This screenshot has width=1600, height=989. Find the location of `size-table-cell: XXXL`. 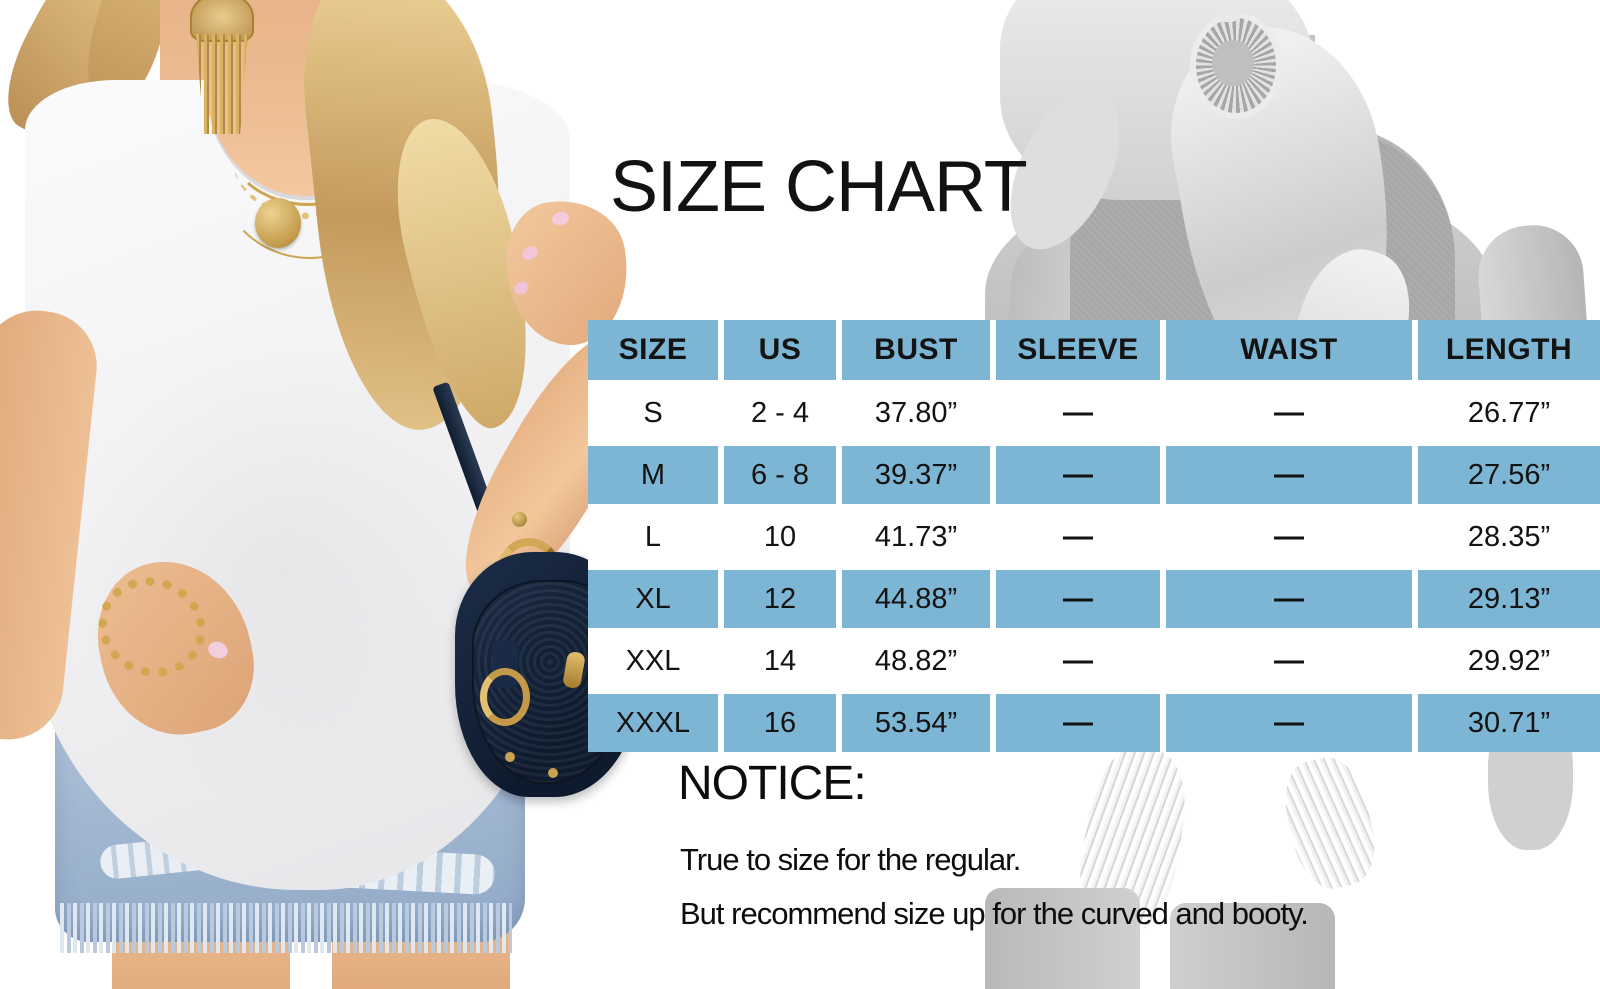

size-table-cell: XXXL is located at coordinates (653, 723).